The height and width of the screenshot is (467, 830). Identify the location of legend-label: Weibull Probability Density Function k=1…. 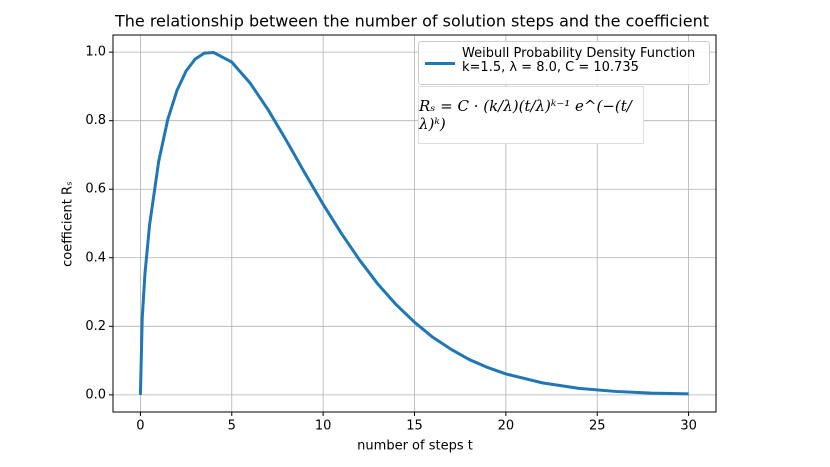
(579, 60).